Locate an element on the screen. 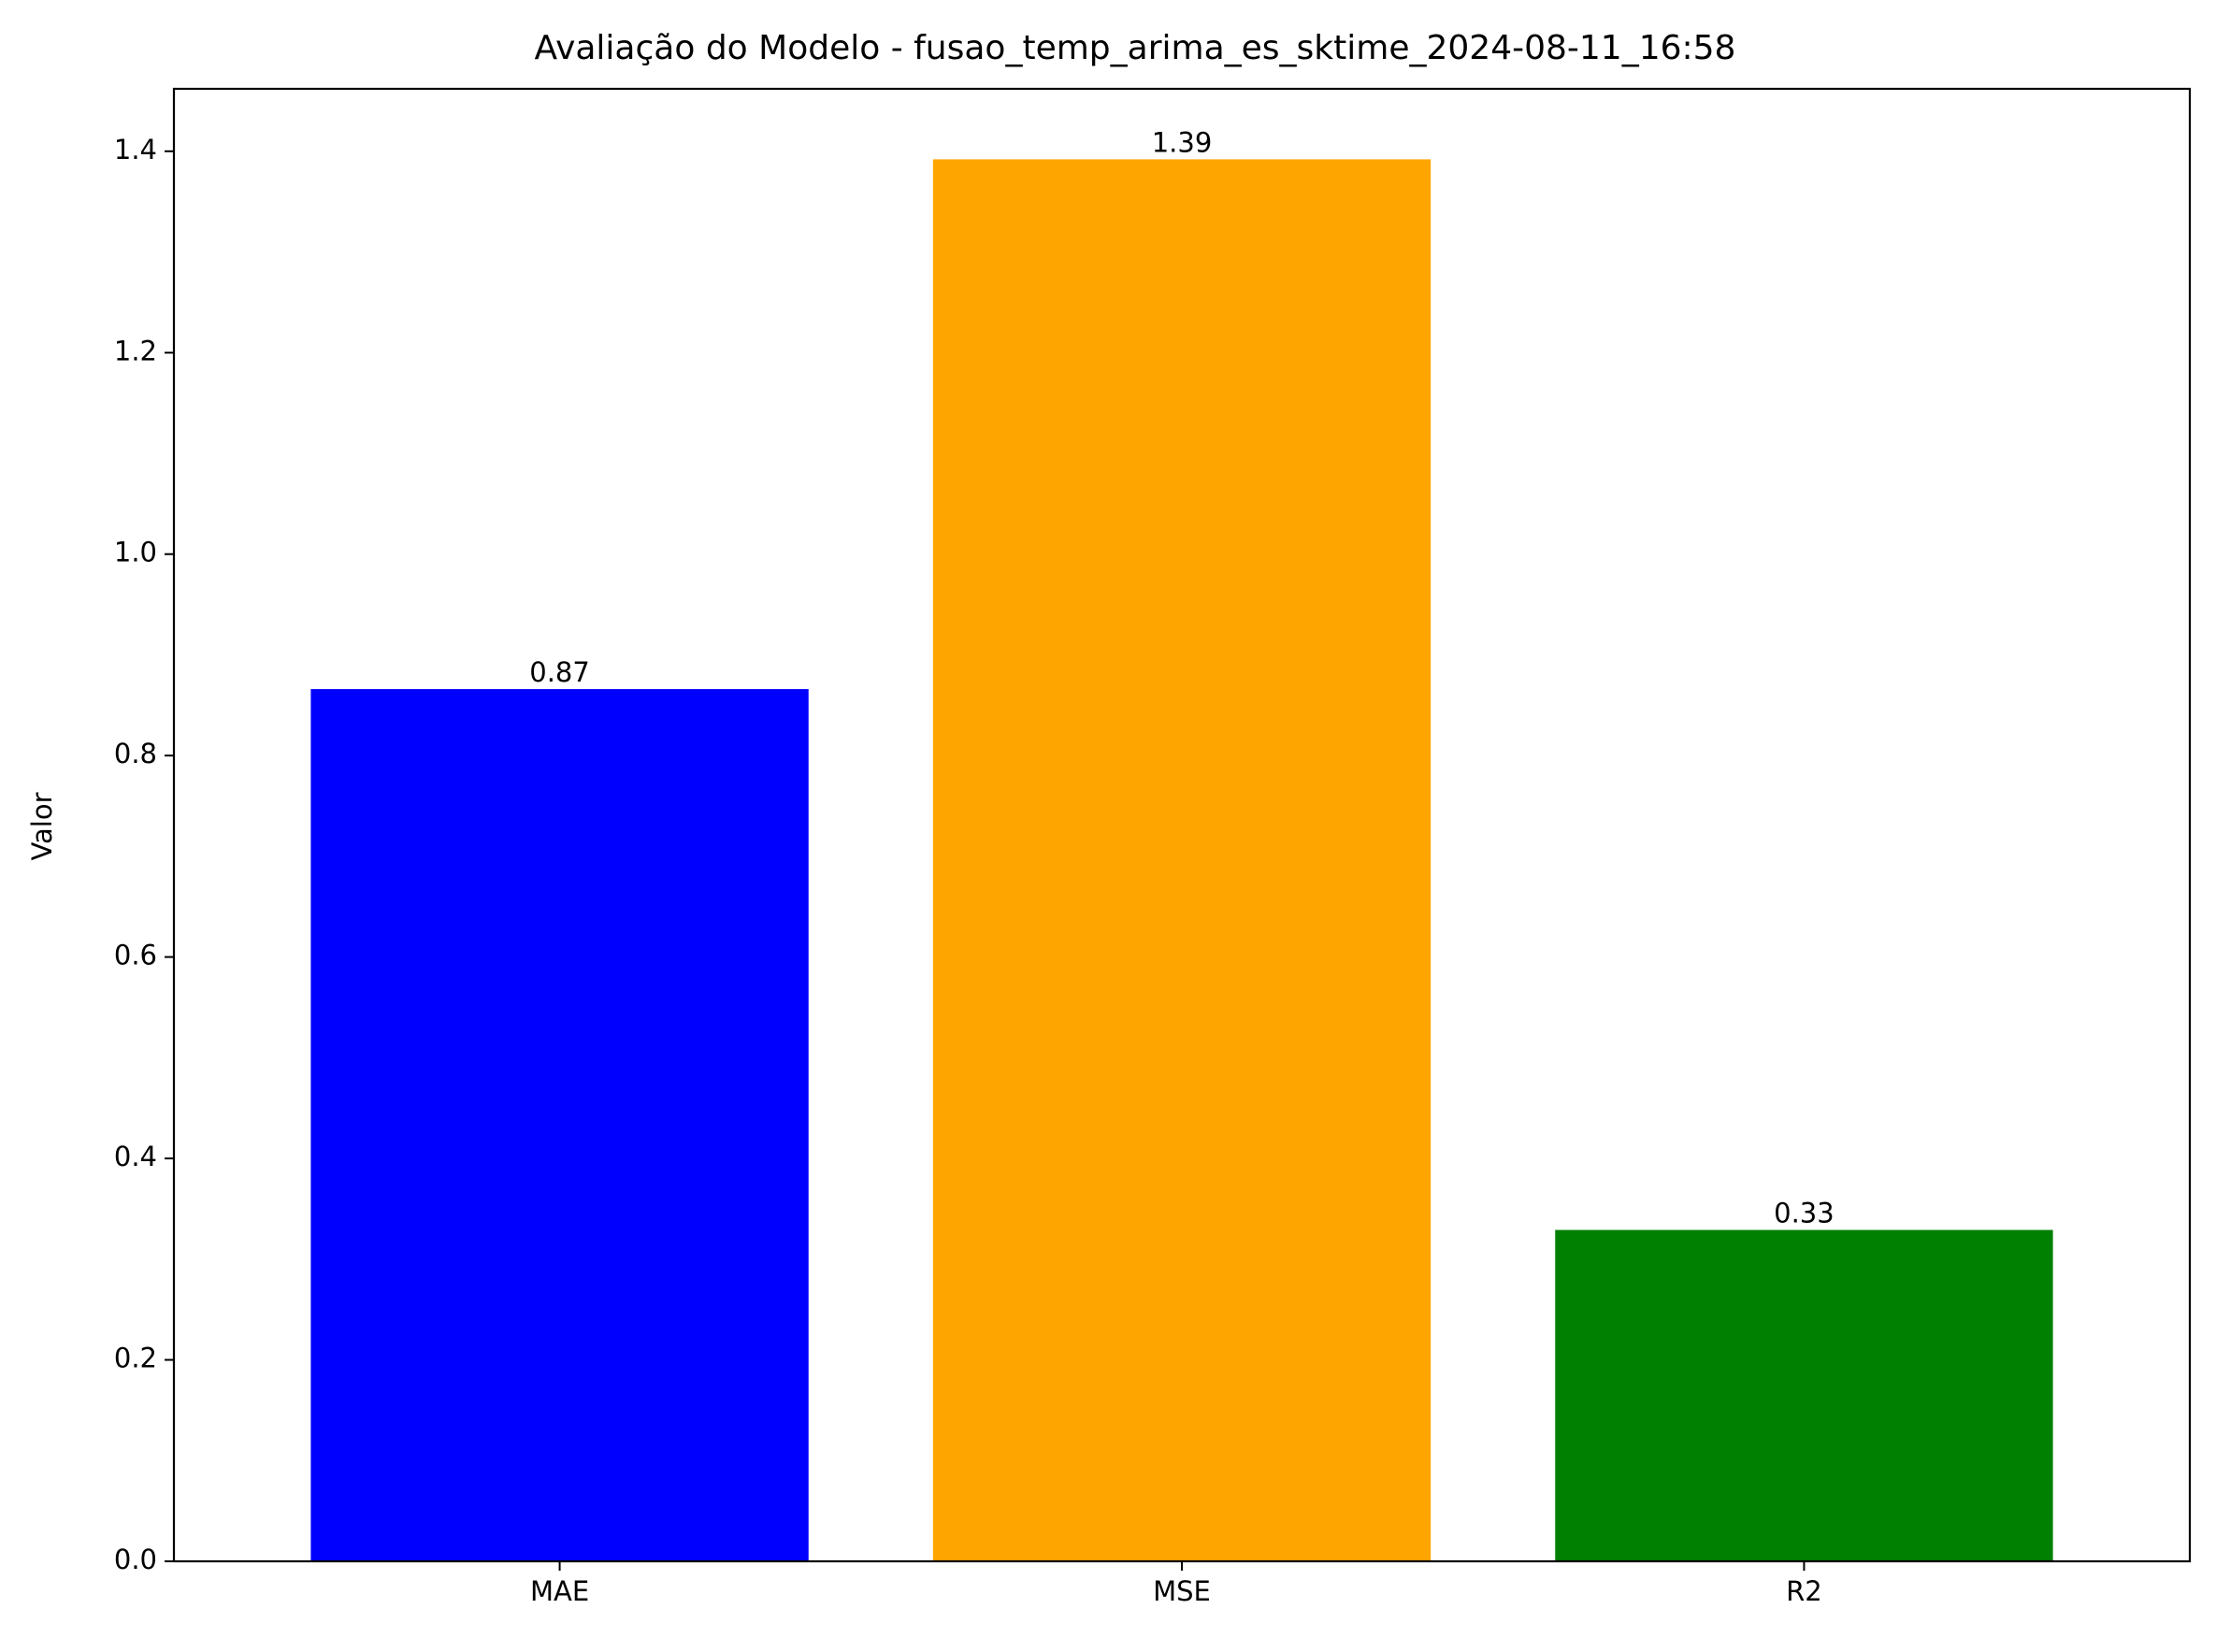  y-tick-label: 0.0 is located at coordinates (135, 1559).